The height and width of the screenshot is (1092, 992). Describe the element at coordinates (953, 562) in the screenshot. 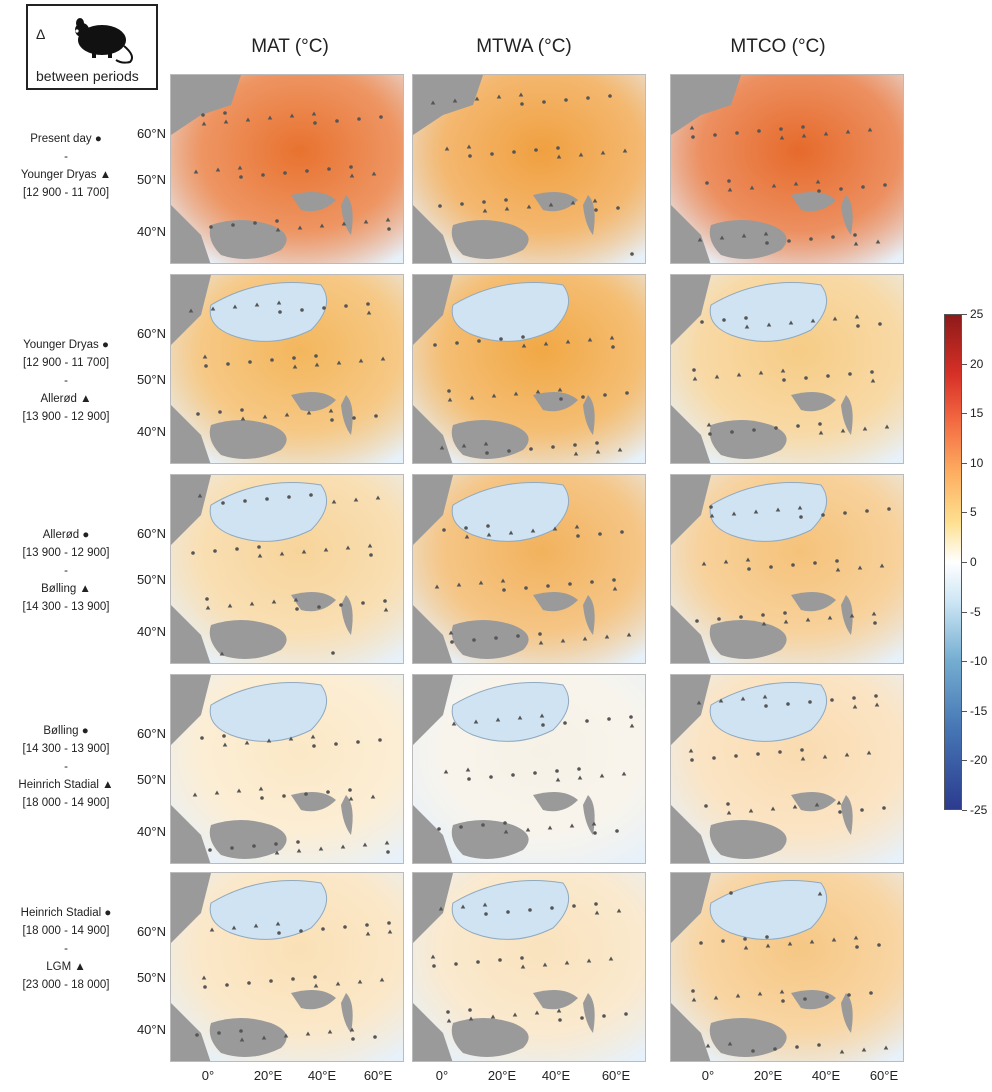

I see `colorbar` at that location.